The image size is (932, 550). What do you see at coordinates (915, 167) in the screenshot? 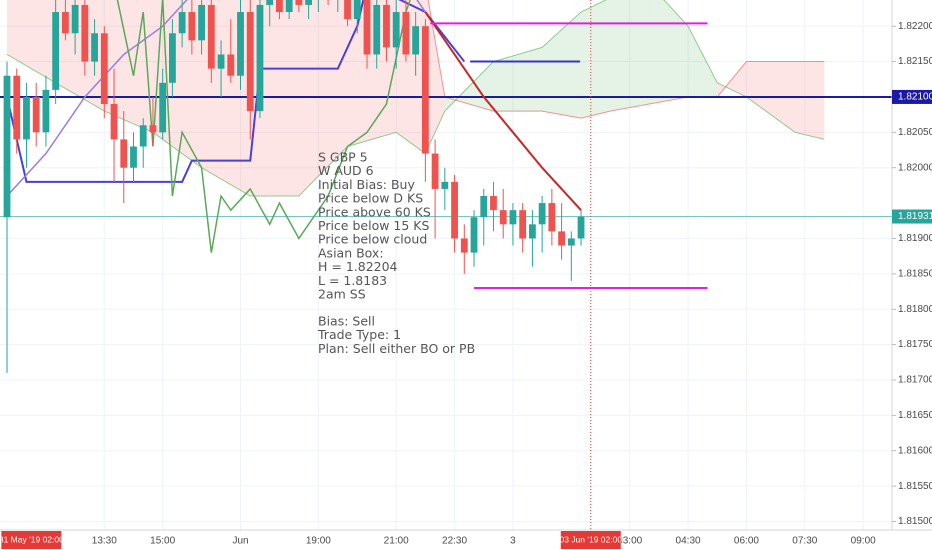
I see `y-tick-label: 1.82000` at bounding box center [915, 167].